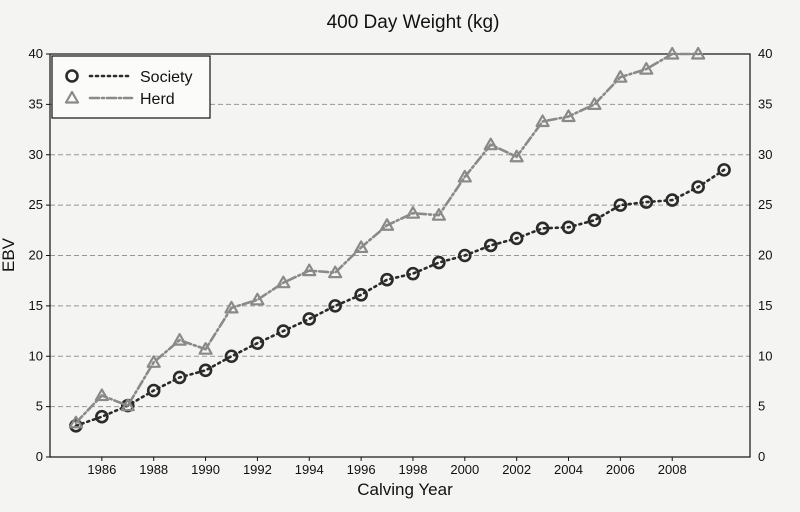 This screenshot has height=512, width=800. Describe the element at coordinates (36, 255) in the screenshot. I see `y-tick-label-left-20: 20` at that location.